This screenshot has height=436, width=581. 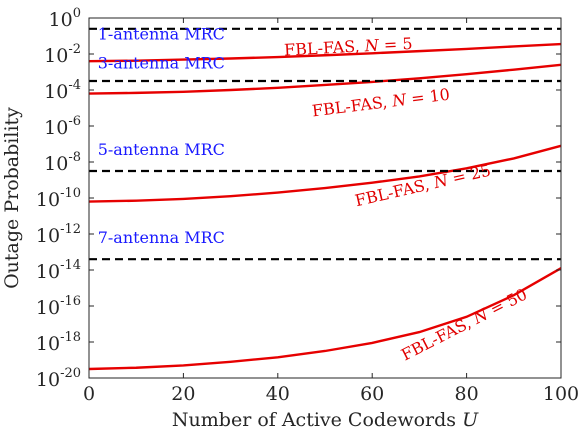 What do you see at coordinates (89, 394) in the screenshot?
I see `x-tick-label: 0` at bounding box center [89, 394].